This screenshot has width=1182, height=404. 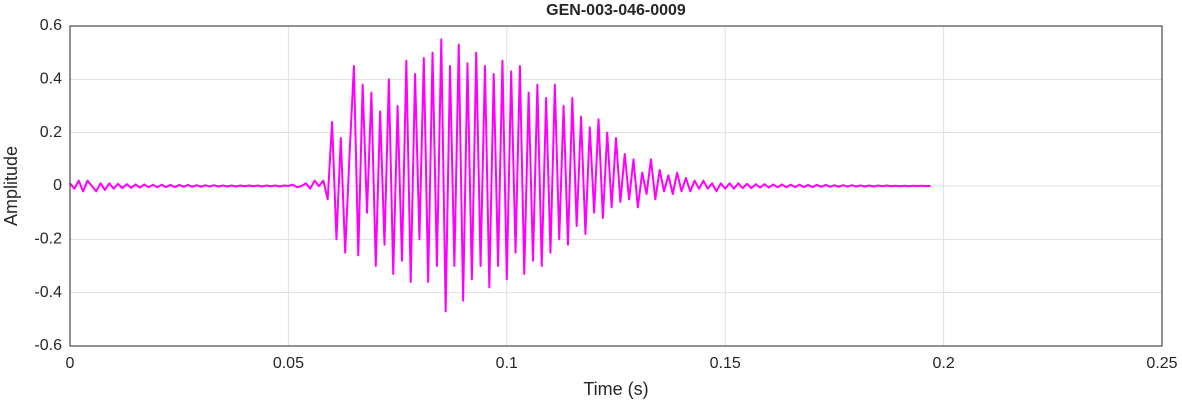 I want to click on x-axis-label: Time (s), so click(x=615, y=389).